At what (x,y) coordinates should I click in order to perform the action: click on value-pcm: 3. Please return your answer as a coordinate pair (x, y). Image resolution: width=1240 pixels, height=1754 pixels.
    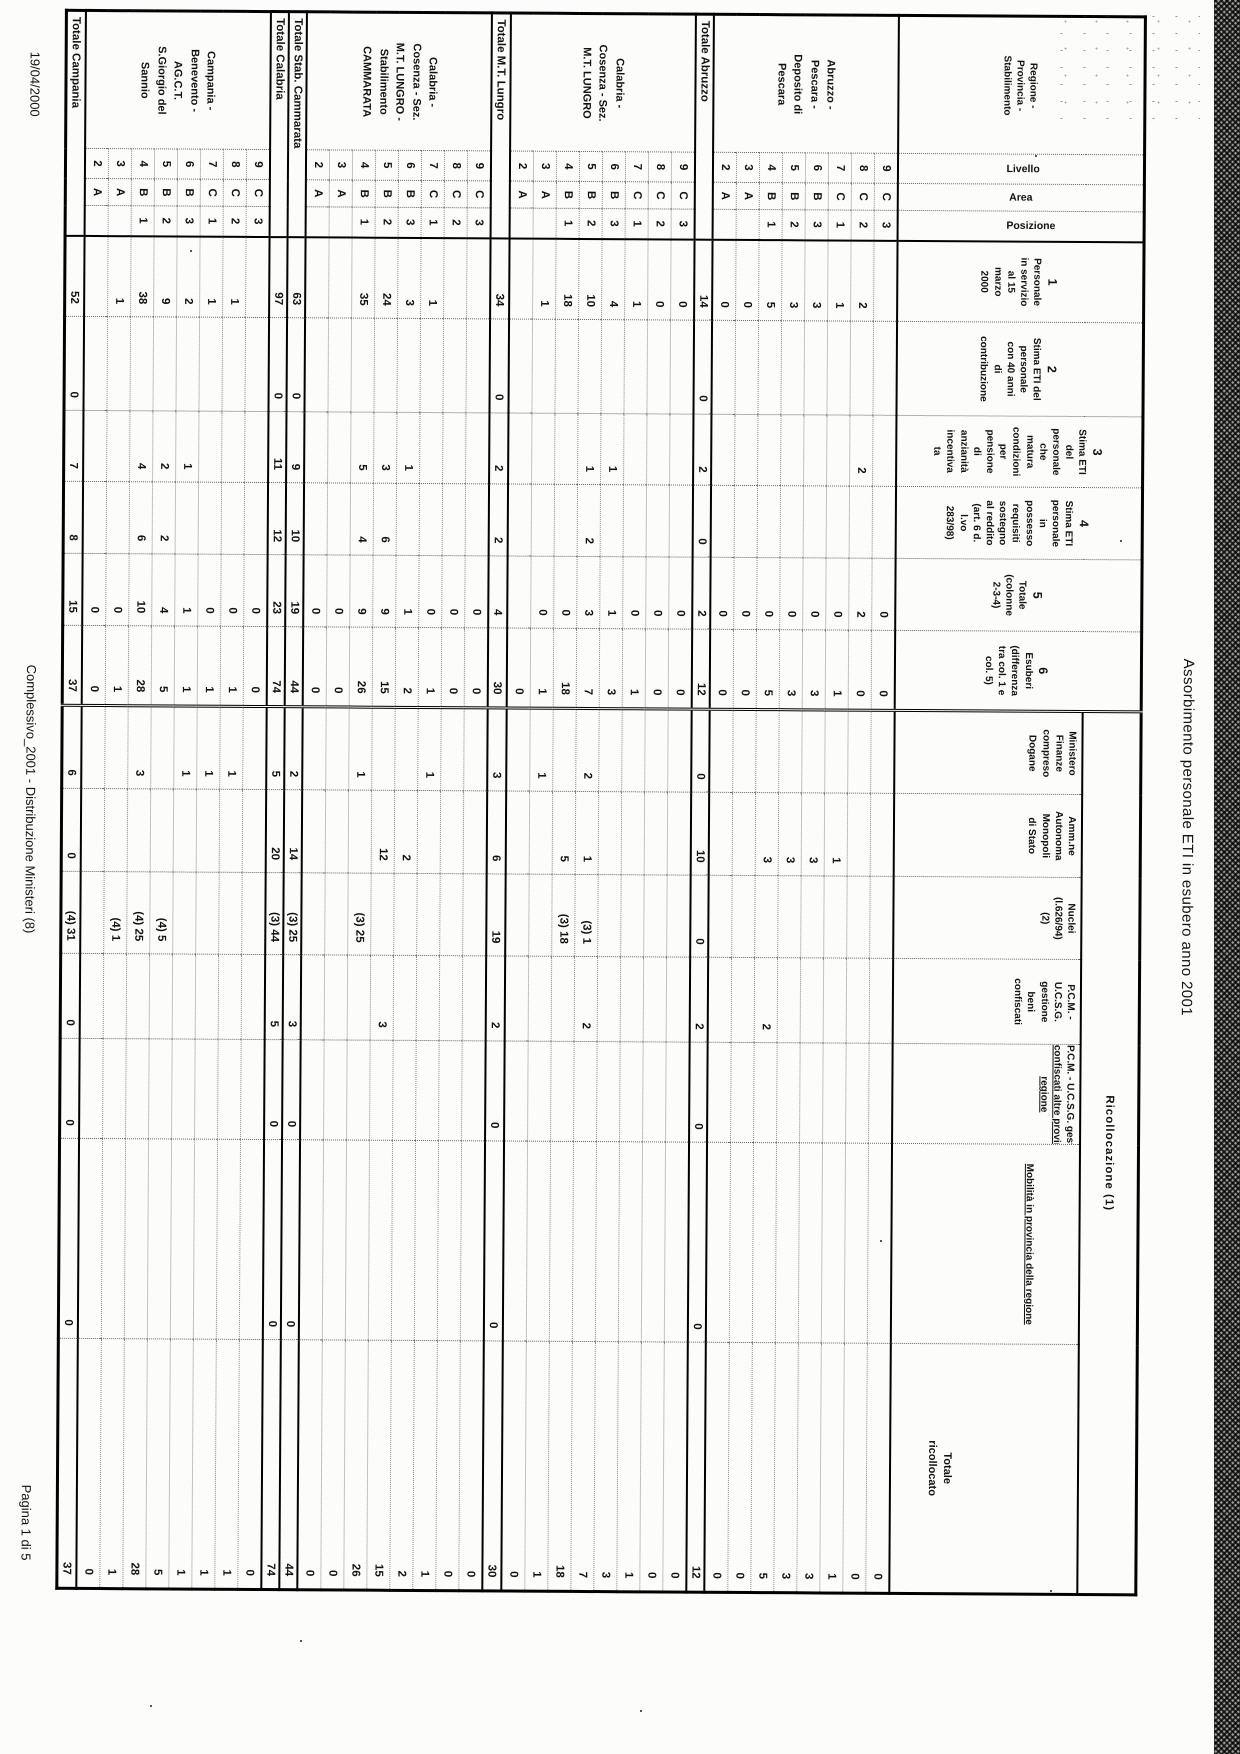
    Looking at the image, I should click on (292, 997).